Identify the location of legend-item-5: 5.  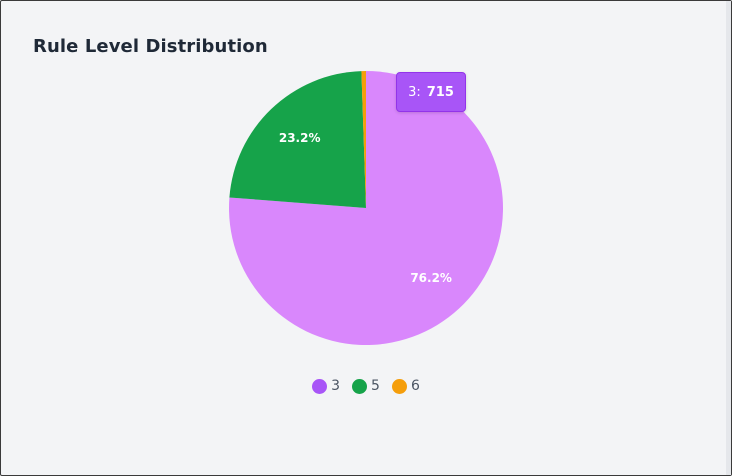
(366, 386).